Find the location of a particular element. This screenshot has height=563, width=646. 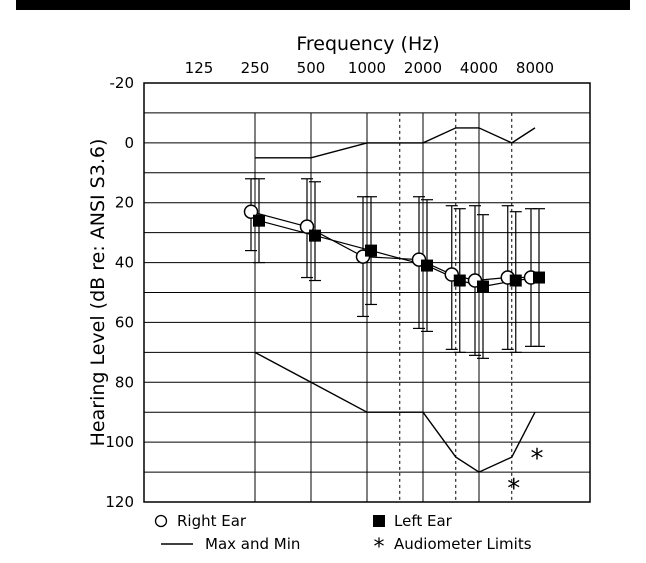

legend-item: * Audiometer Limits is located at coordinates (453, 547).